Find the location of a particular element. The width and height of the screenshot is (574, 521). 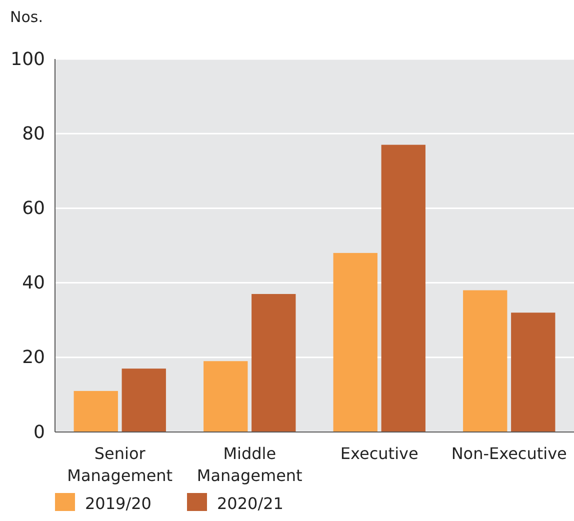

x-tick-label: Non-Executive is located at coordinates (509, 453).